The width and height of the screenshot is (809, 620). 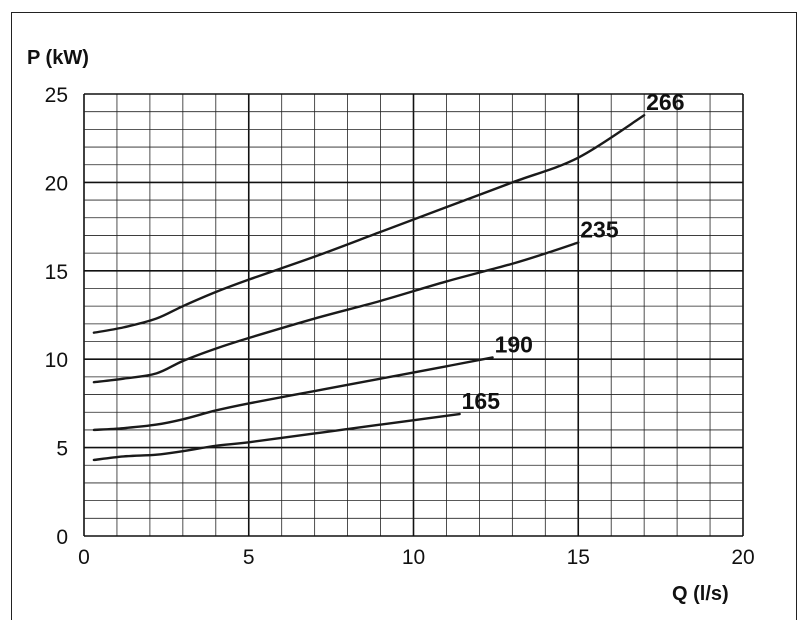 What do you see at coordinates (665, 102) in the screenshot?
I see `series-label-266: 266` at bounding box center [665, 102].